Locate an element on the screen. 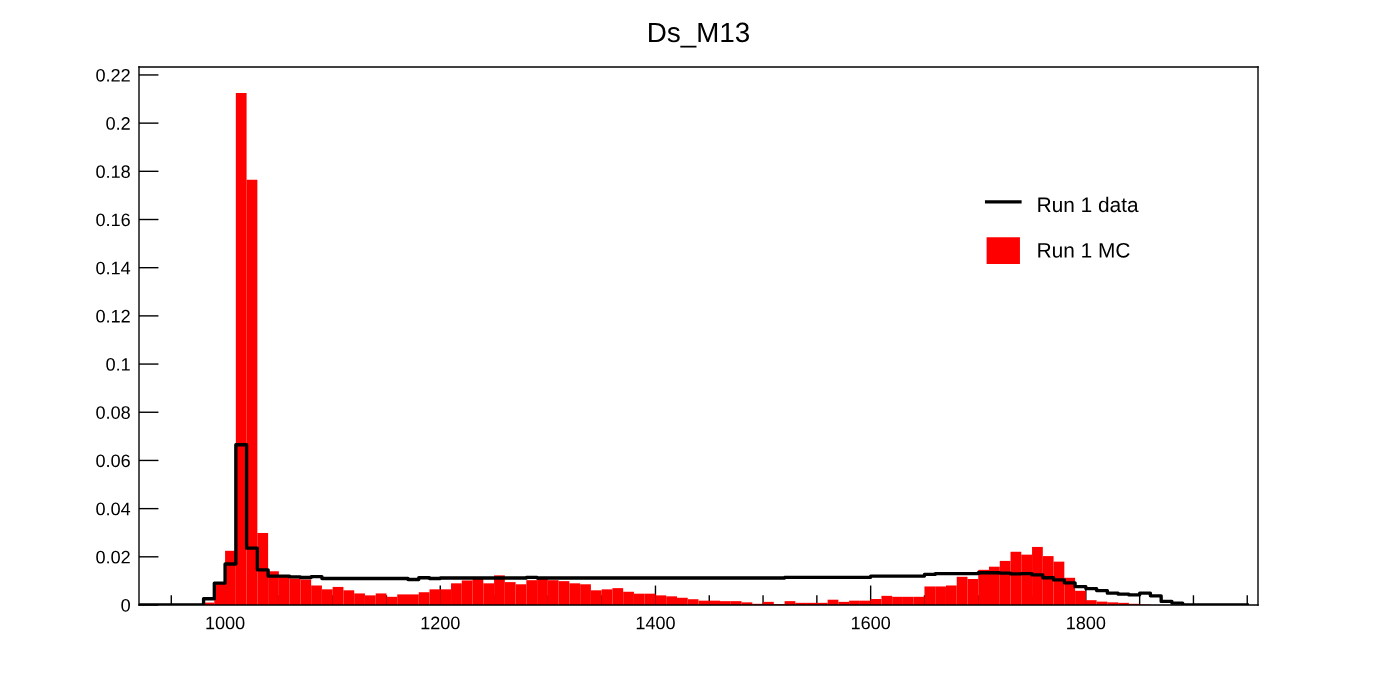 This screenshot has height=673, width=1398. y-tick-label: 0.12 is located at coordinates (113, 316).